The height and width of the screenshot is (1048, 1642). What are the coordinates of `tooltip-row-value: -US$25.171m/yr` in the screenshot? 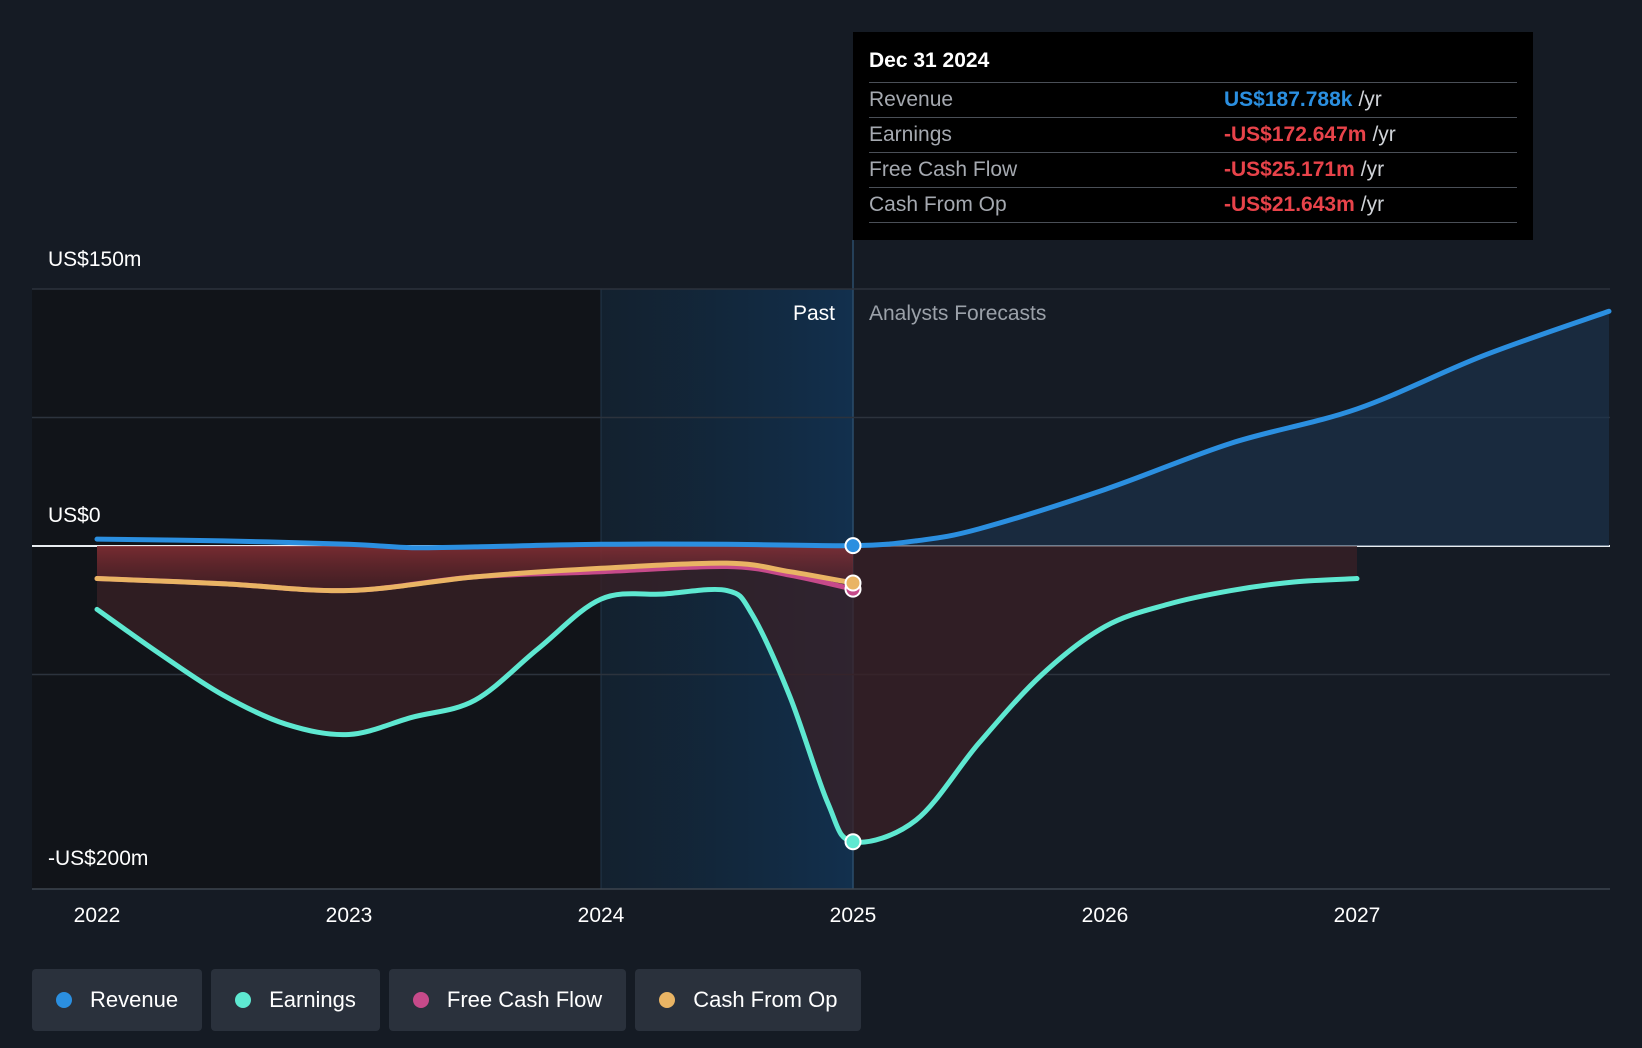 It's located at (1304, 169).